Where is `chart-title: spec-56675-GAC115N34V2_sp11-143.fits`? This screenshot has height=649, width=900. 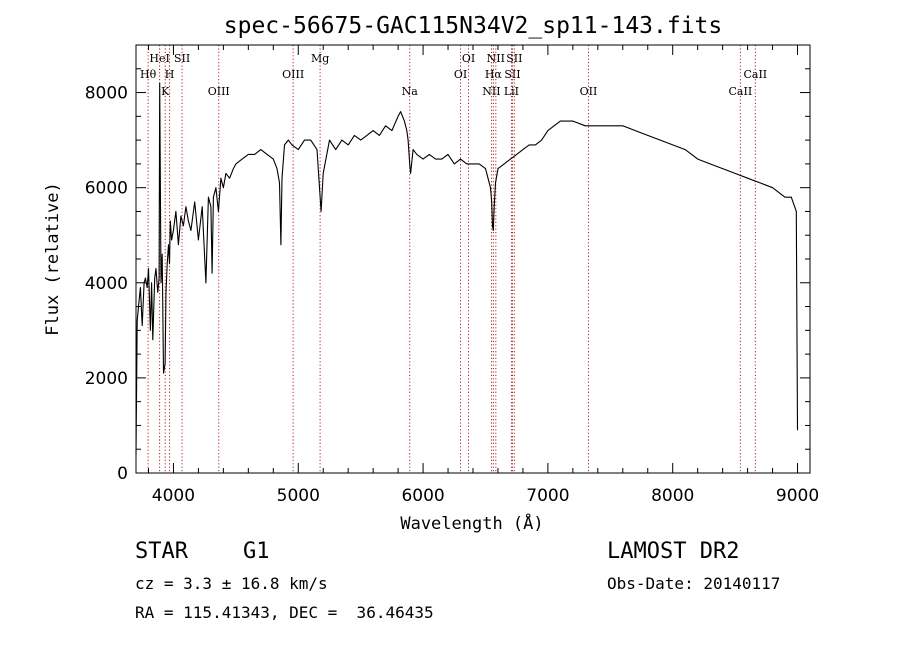 chart-title: spec-56675-GAC115N34V2_sp11-143.fits is located at coordinates (473, 26).